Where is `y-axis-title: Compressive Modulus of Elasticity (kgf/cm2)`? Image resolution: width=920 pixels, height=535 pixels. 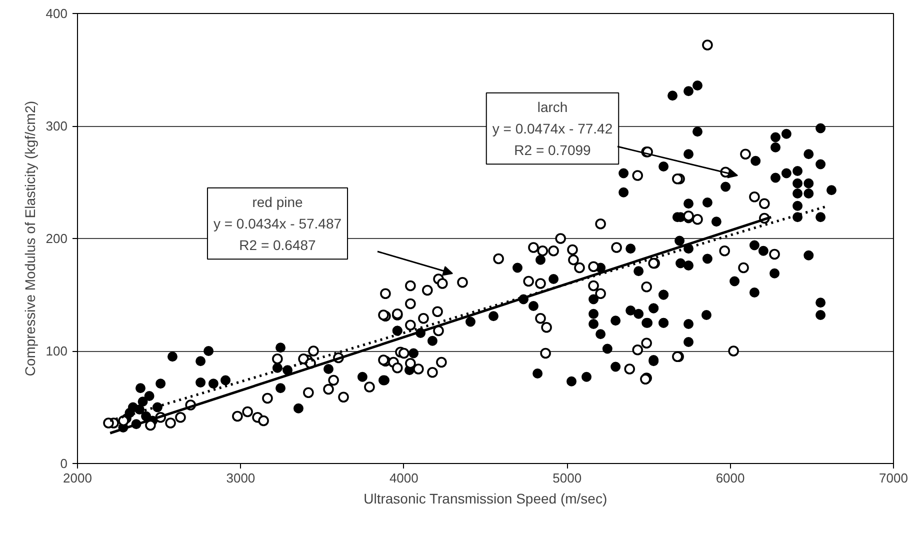
y-axis-title: Compressive Modulus of Elasticity (kgf/cm2) is located at coordinates (30, 238).